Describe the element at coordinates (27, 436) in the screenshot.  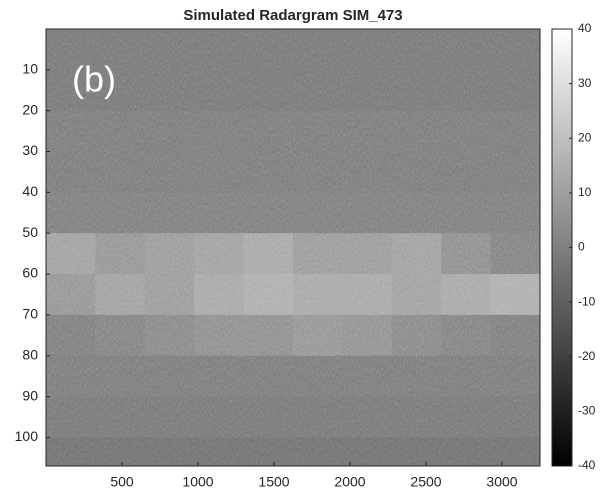
I see `y-tick-label: 100` at that location.